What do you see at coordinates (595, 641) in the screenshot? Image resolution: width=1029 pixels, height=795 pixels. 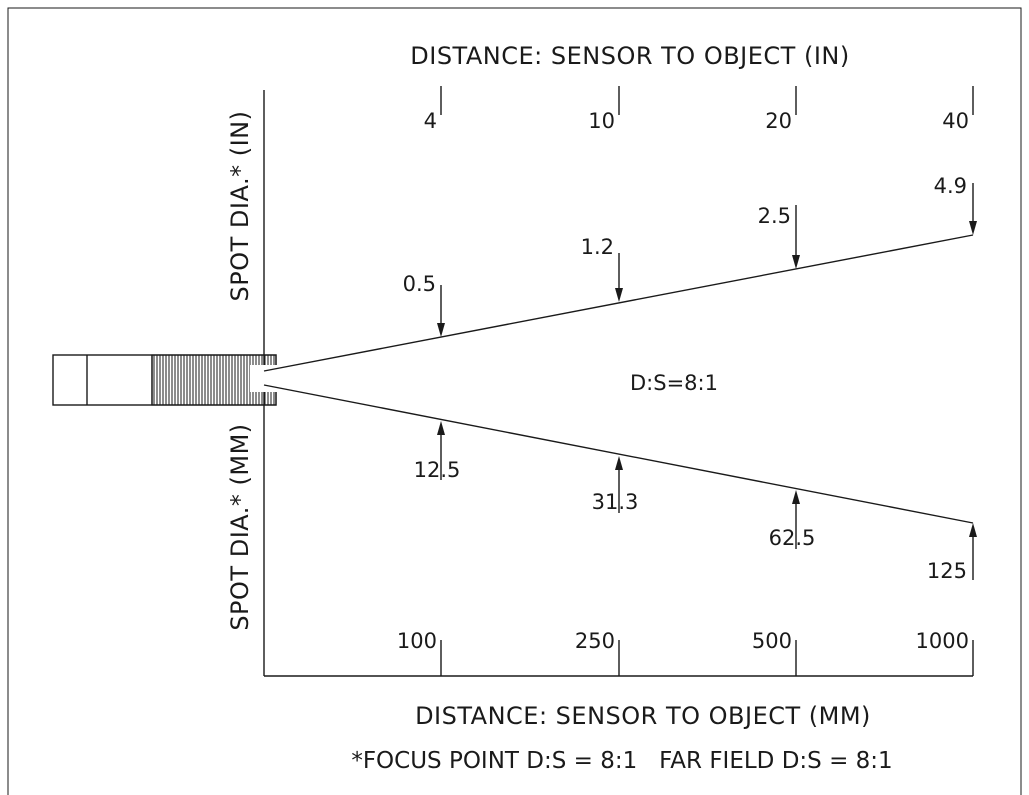 I see `bottom-tick-label-2: 250` at bounding box center [595, 641].